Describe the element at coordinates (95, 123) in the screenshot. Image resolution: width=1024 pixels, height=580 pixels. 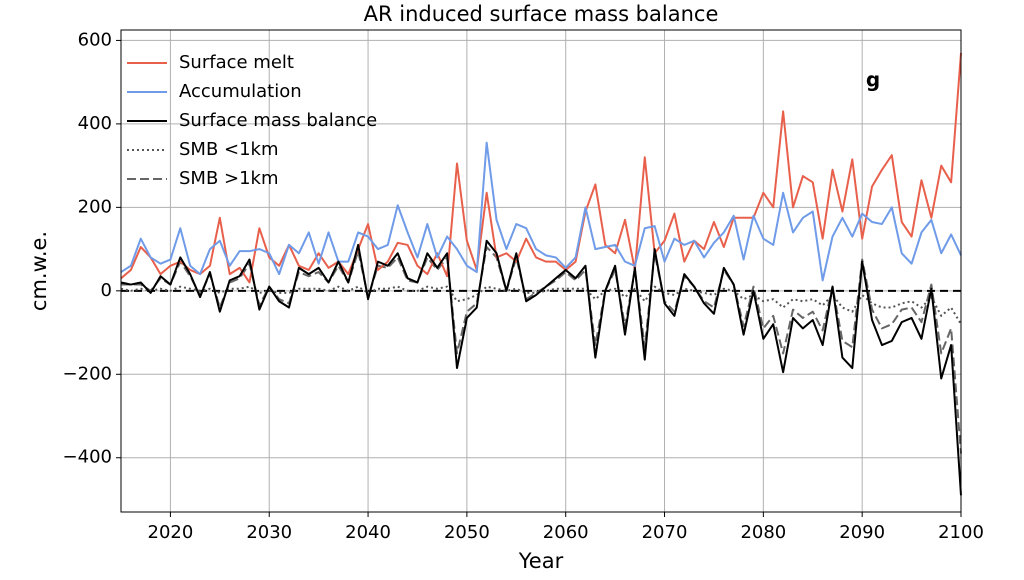
I see `y-tick-label: 400` at that location.